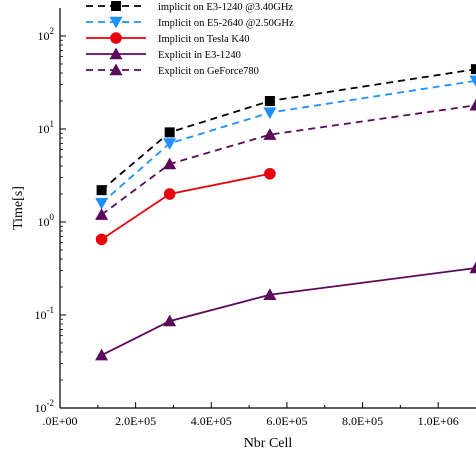 This screenshot has height=455, width=476. I want to click on y-axis-label: Time[s], so click(18, 208).